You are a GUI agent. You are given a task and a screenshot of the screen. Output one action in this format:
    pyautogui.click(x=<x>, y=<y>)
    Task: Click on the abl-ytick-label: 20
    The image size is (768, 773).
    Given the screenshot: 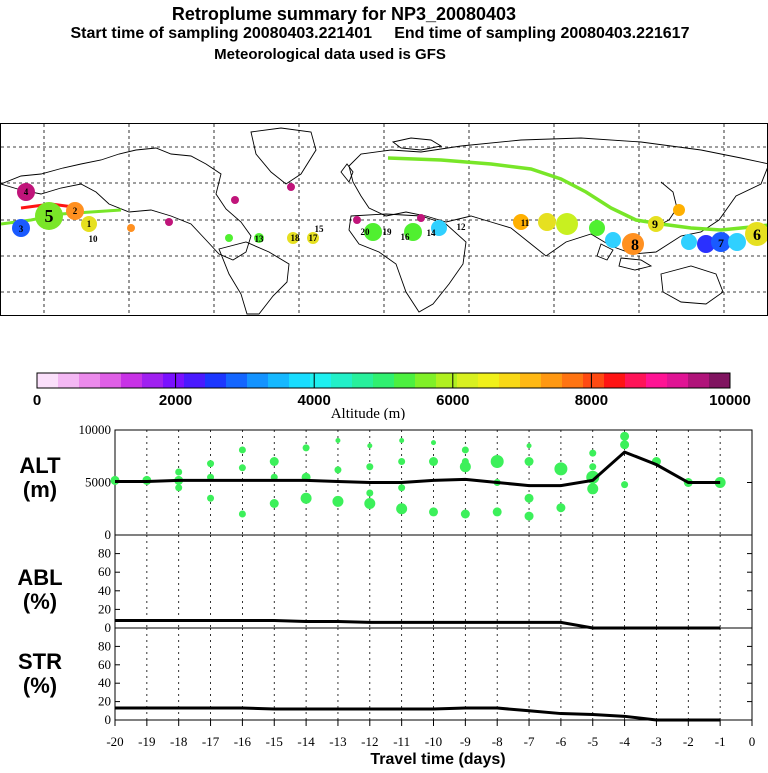 What is the action you would take?
    pyautogui.click(x=104, y=608)
    